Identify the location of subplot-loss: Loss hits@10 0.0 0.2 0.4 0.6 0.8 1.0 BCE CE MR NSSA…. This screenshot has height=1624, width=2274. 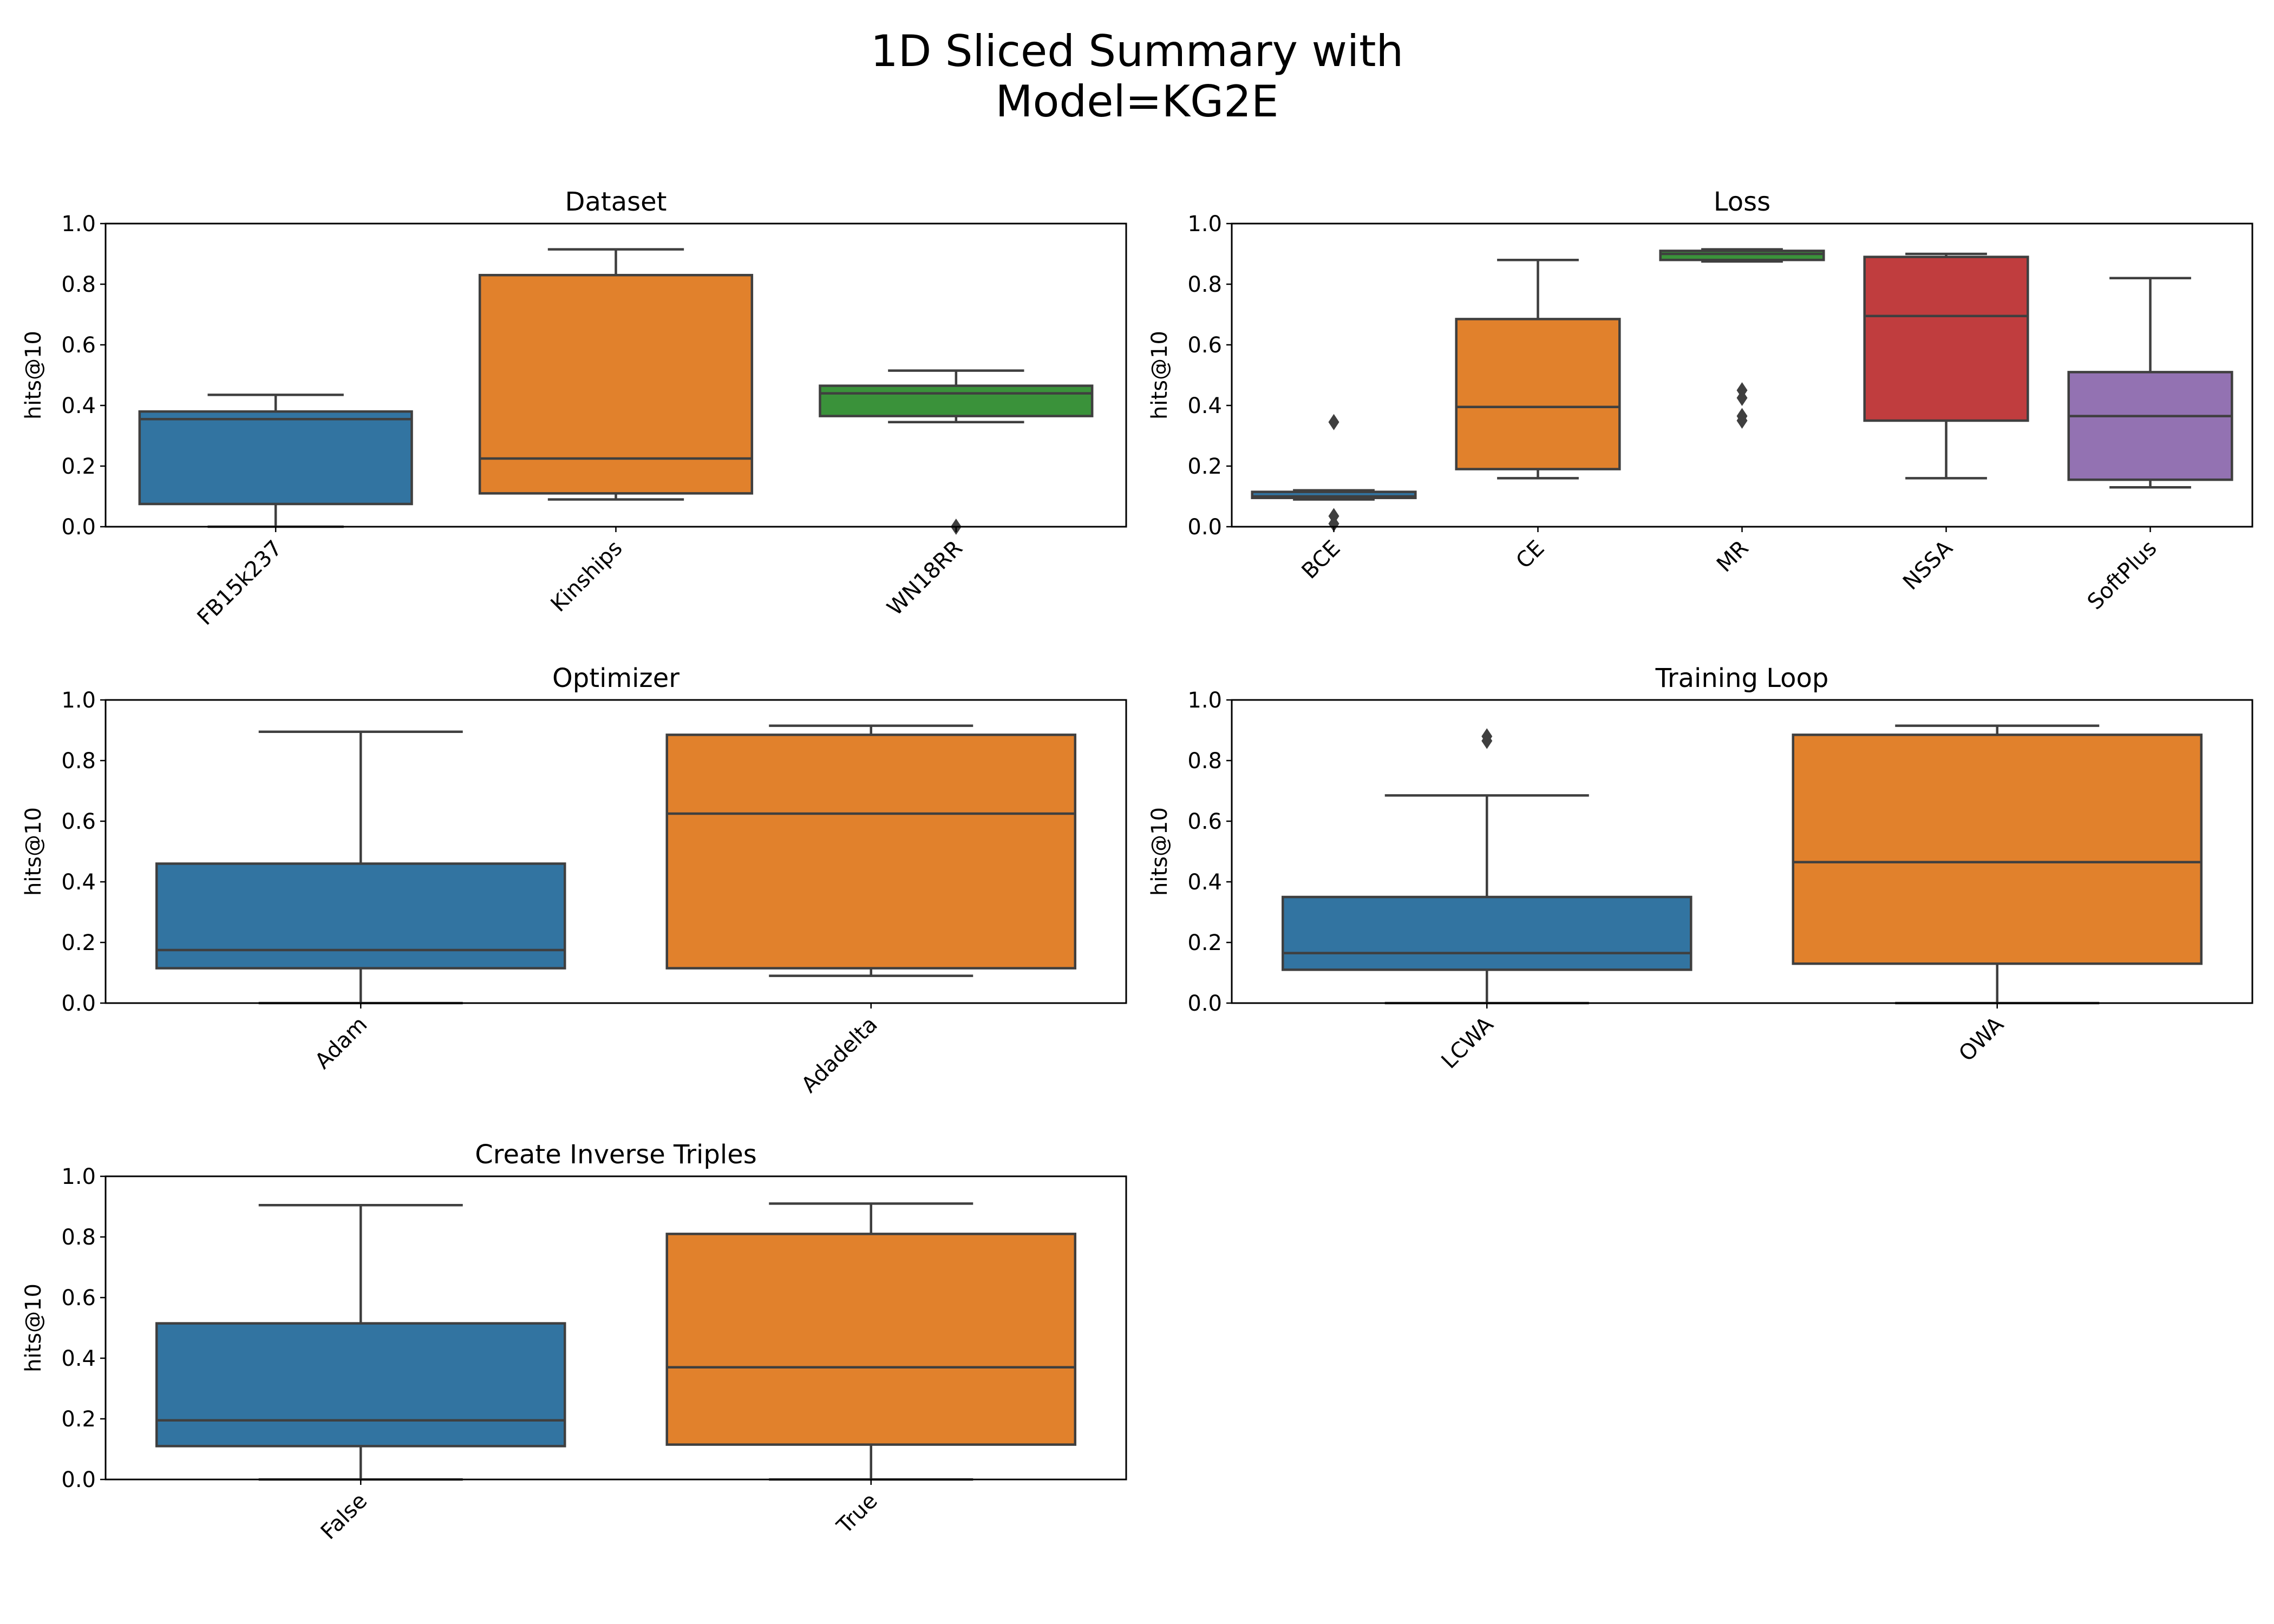
(1700, 401).